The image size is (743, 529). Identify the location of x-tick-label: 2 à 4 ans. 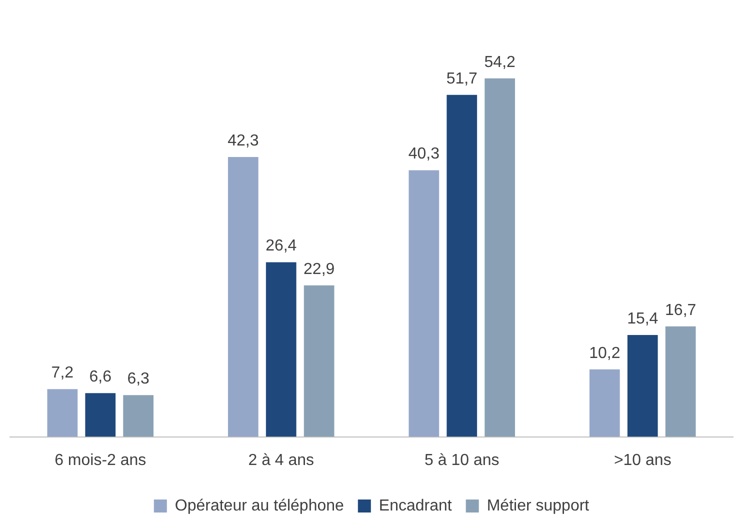
(281, 460).